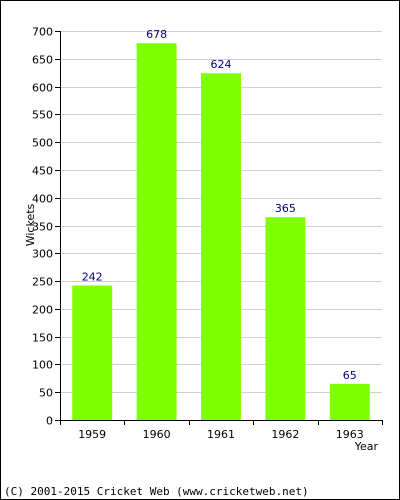  What do you see at coordinates (92, 352) in the screenshot?
I see `bar-1959` at bounding box center [92, 352].